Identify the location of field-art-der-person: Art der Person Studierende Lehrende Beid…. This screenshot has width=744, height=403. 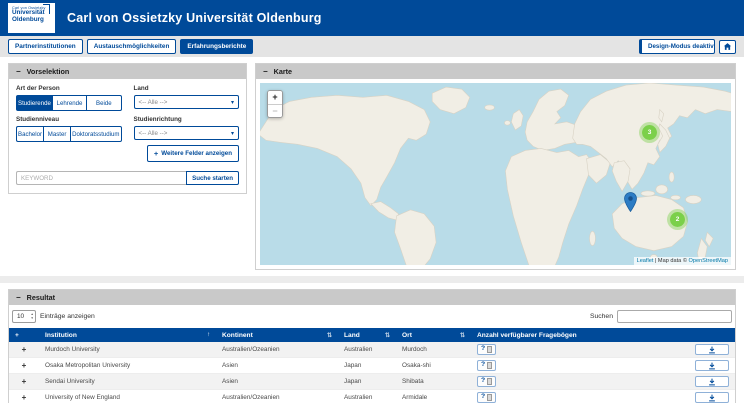
(69, 98).